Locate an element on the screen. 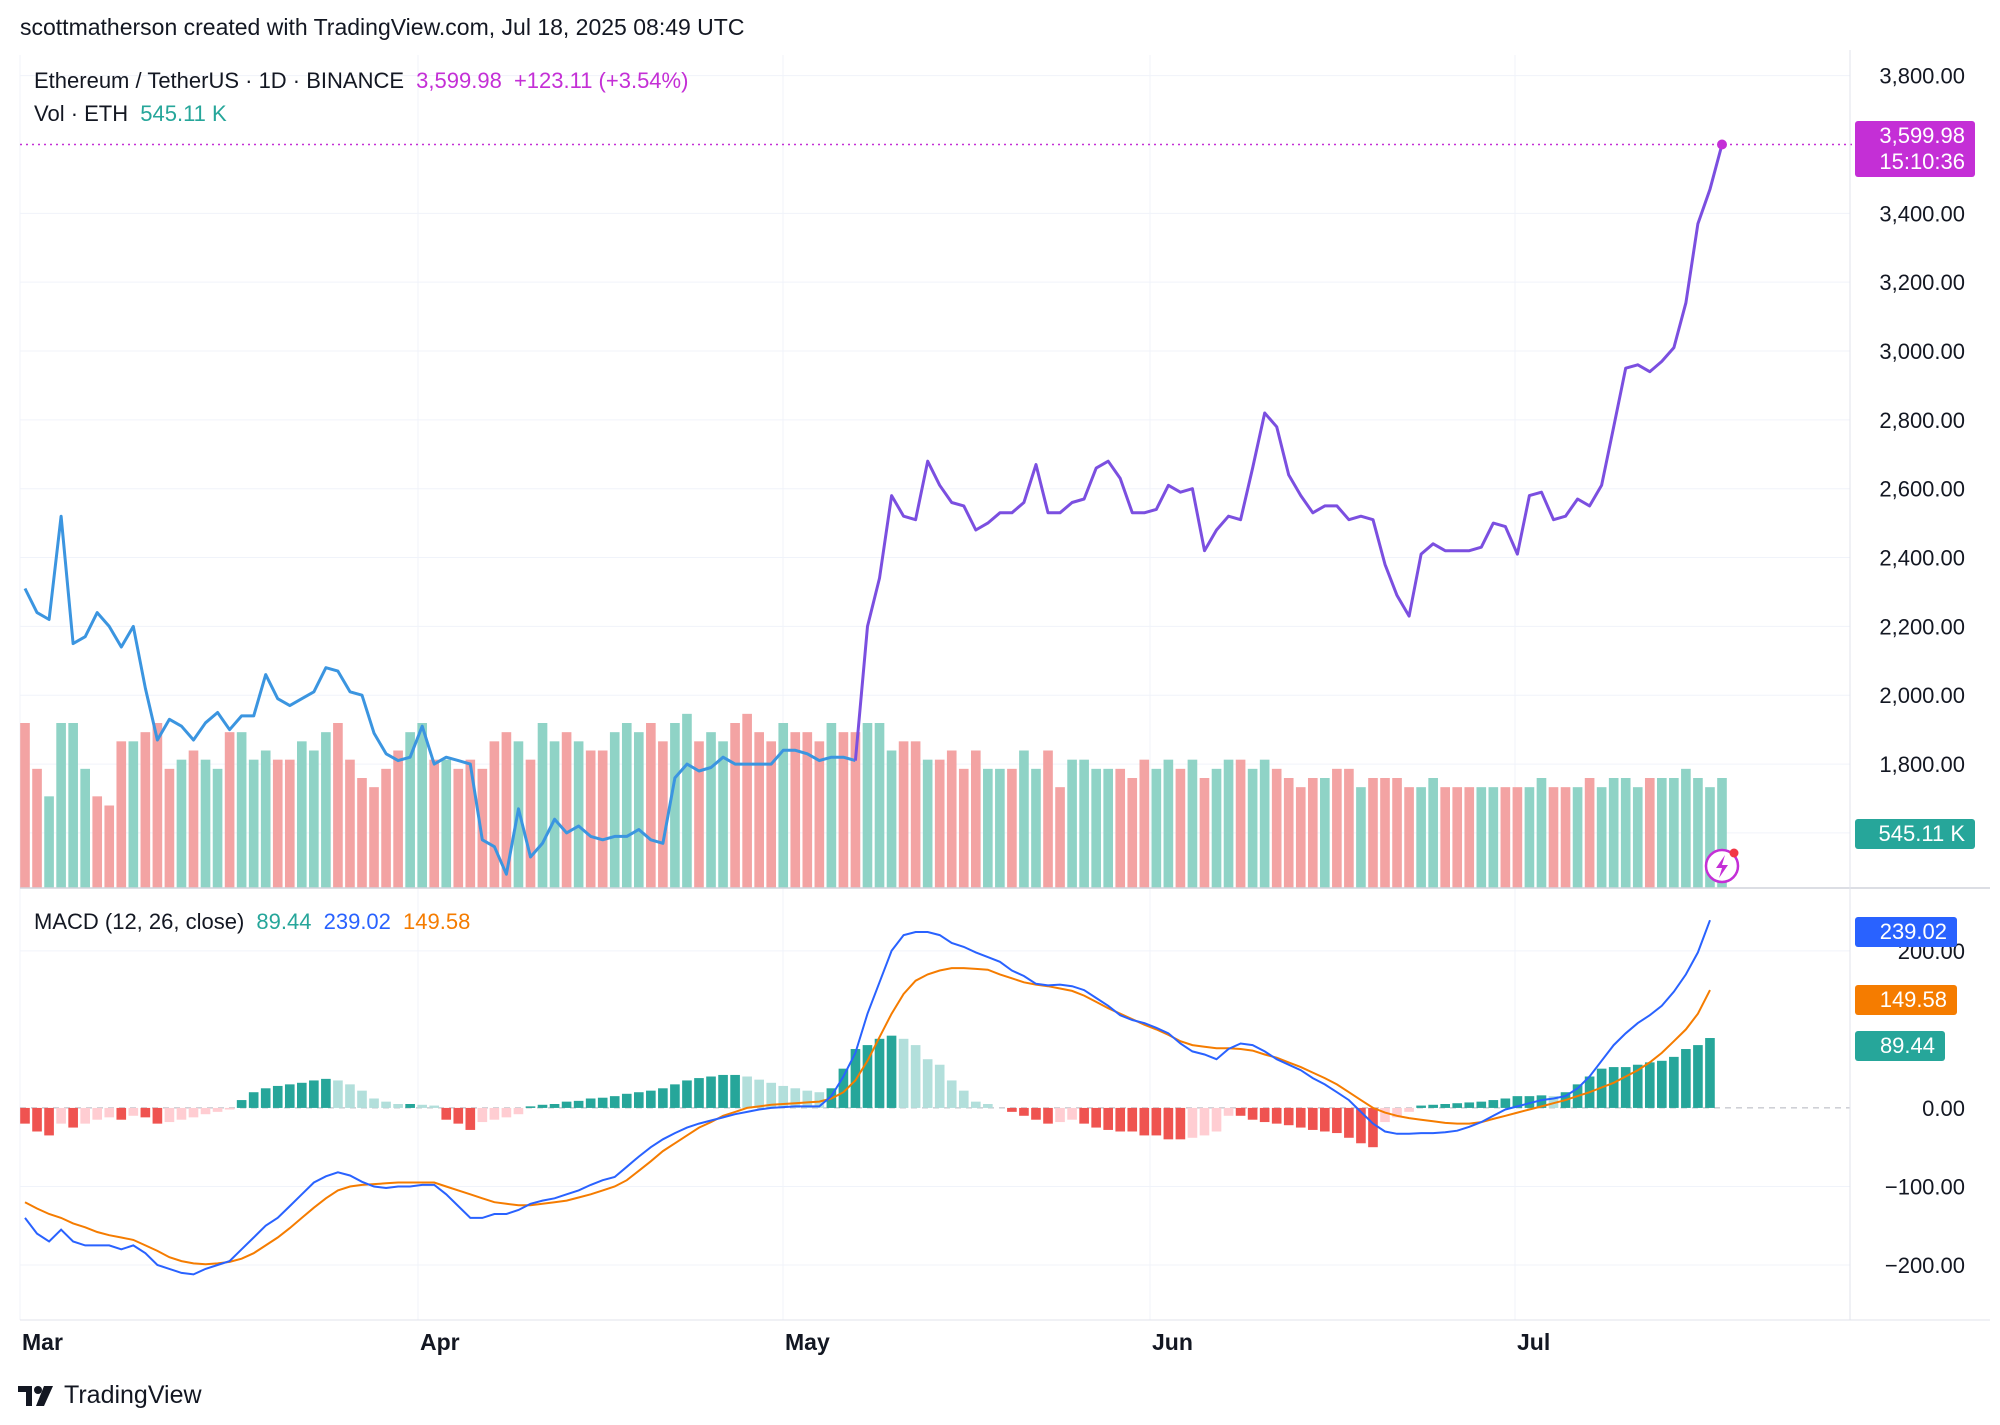 The width and height of the screenshot is (2000, 1425). volume-legend: Vol · ETH 545.11 K is located at coordinates (133, 114).